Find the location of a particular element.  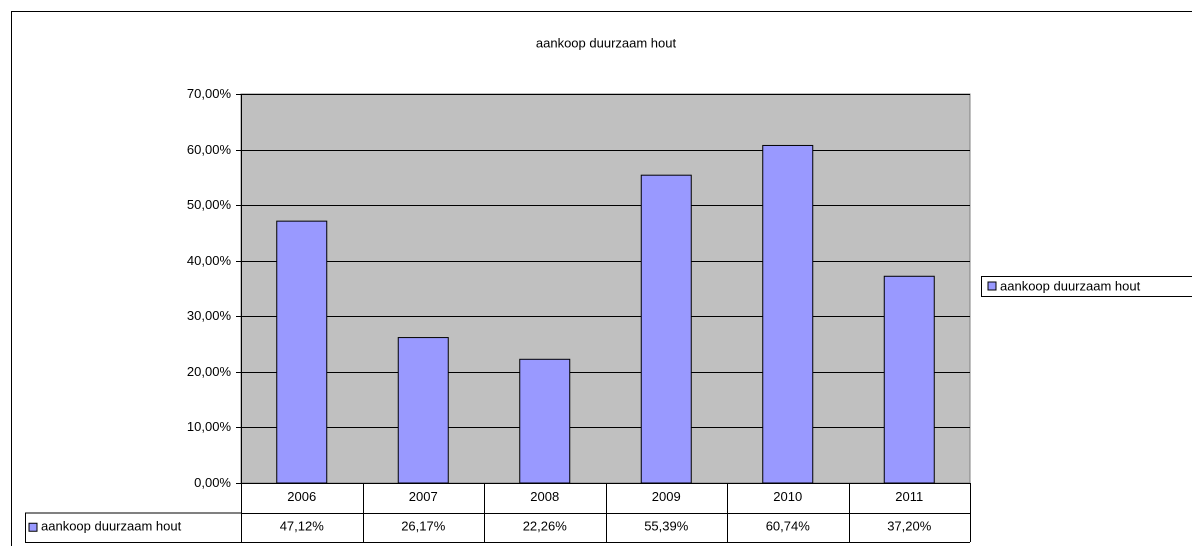

chart-title: aankoop duurzaam hout is located at coordinates (606, 42).